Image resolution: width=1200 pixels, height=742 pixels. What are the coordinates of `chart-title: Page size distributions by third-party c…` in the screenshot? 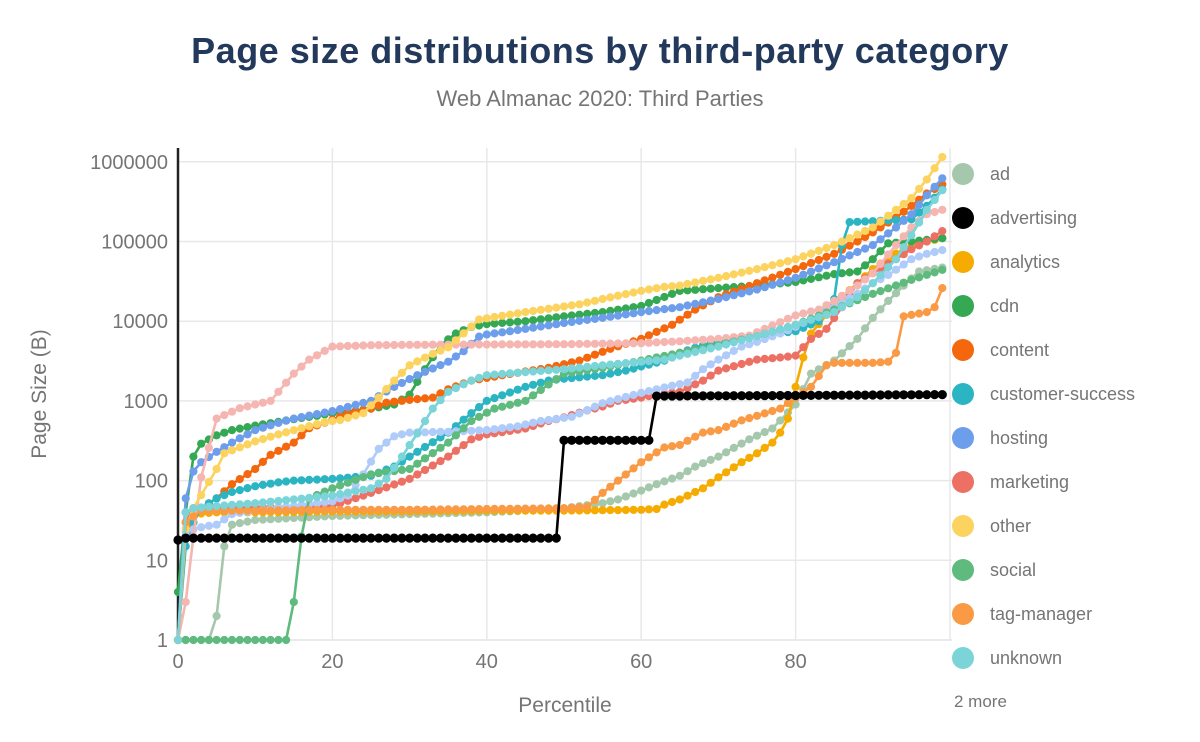 It's located at (600, 50).